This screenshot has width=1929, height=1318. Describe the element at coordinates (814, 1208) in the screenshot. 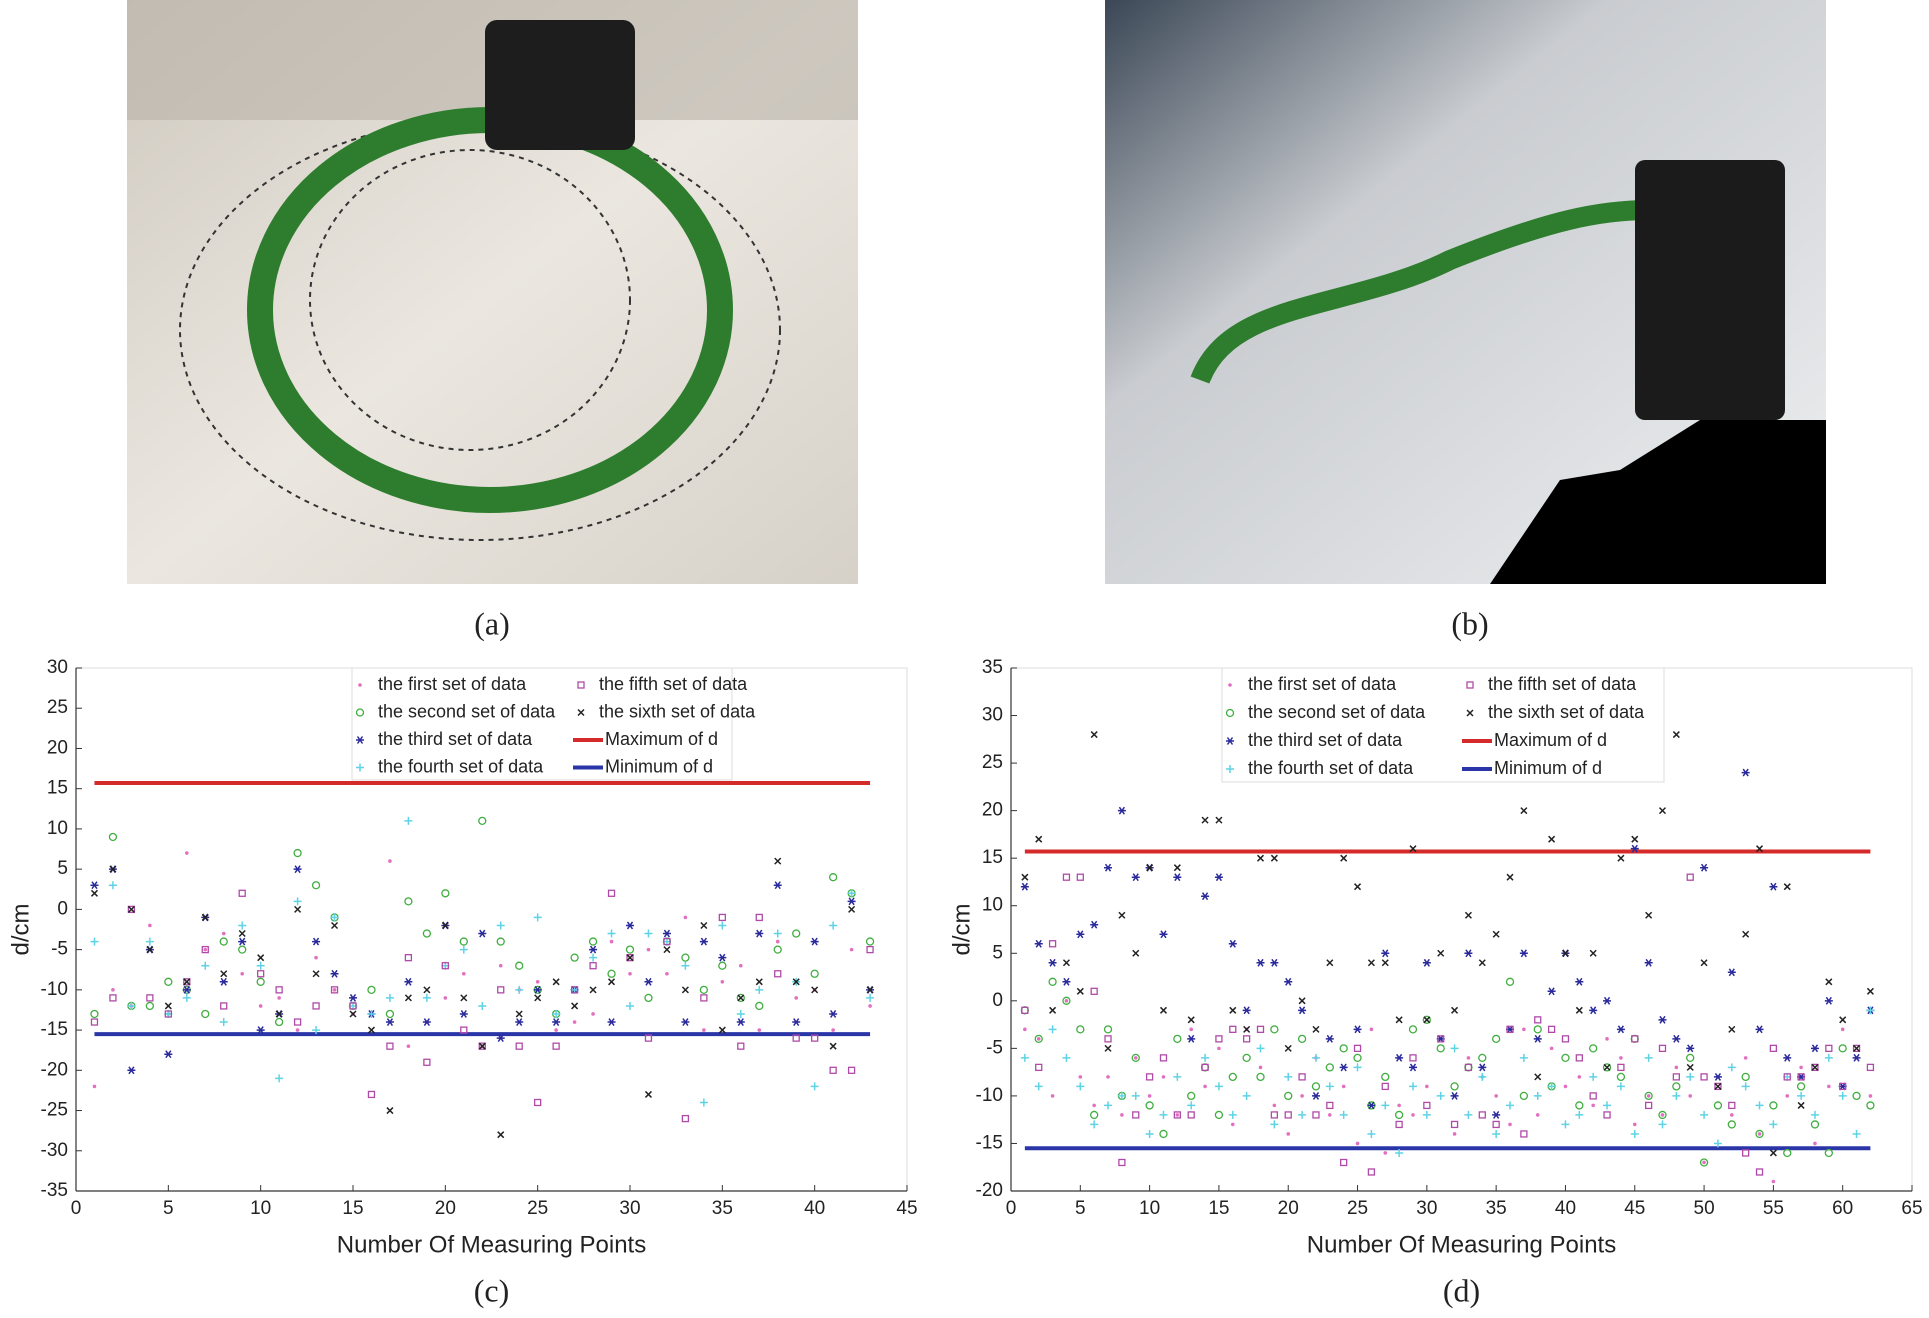

I see `x-tick-label: 40` at that location.